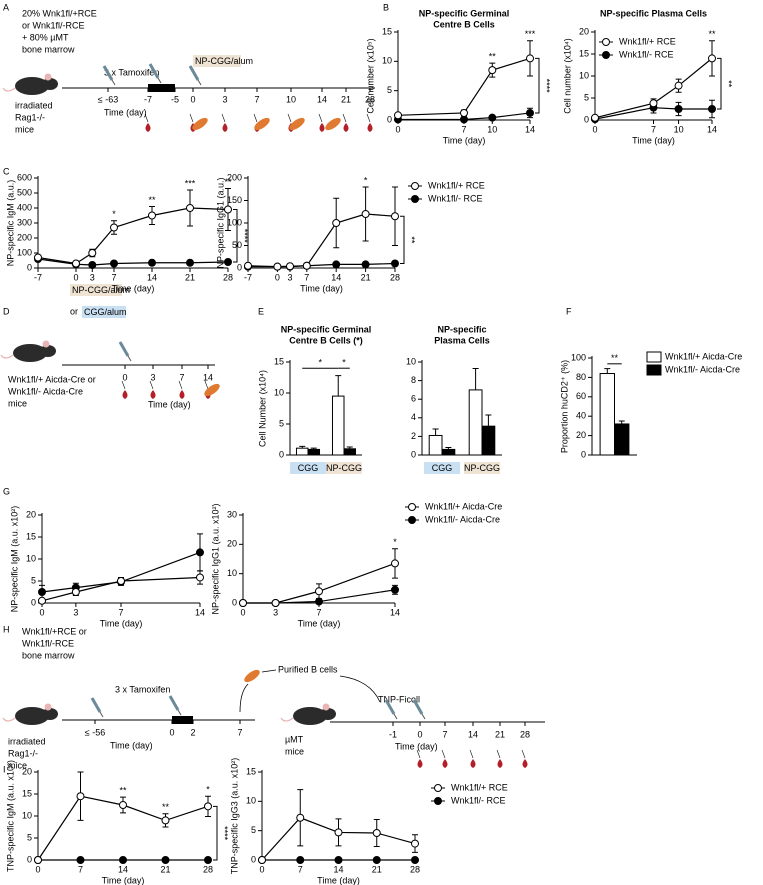 The image size is (763, 885). What do you see at coordinates (386, 7) in the screenshot?
I see `panel-letter: B` at bounding box center [386, 7].